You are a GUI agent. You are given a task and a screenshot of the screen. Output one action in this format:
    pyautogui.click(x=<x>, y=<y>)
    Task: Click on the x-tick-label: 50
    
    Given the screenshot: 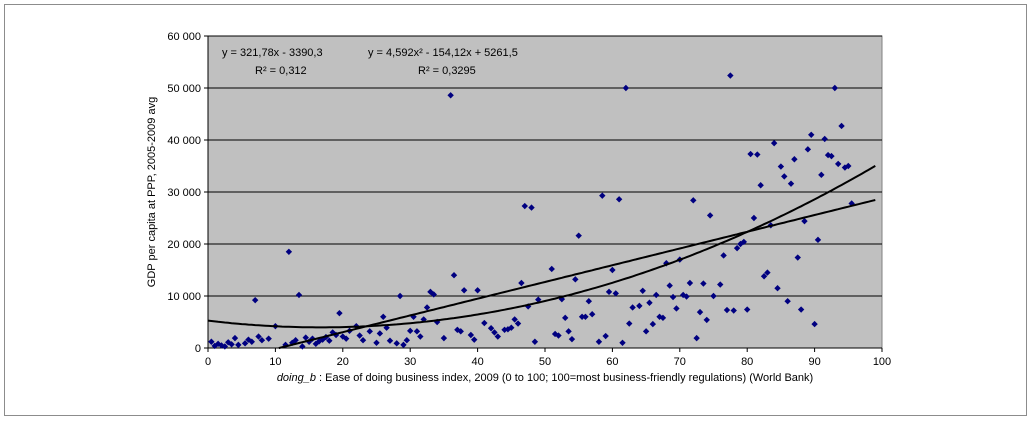 What is the action you would take?
    pyautogui.click(x=545, y=362)
    